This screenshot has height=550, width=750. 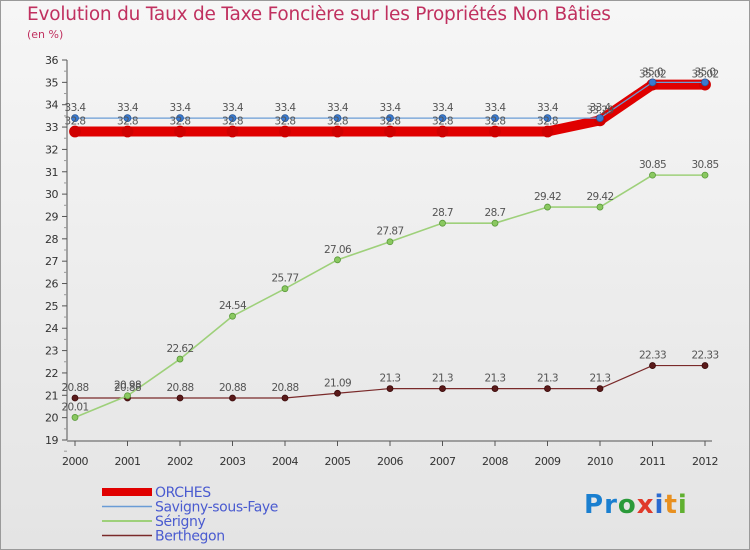 What do you see at coordinates (180, 522) in the screenshot?
I see `legend-label: Sérigny` at bounding box center [180, 522].